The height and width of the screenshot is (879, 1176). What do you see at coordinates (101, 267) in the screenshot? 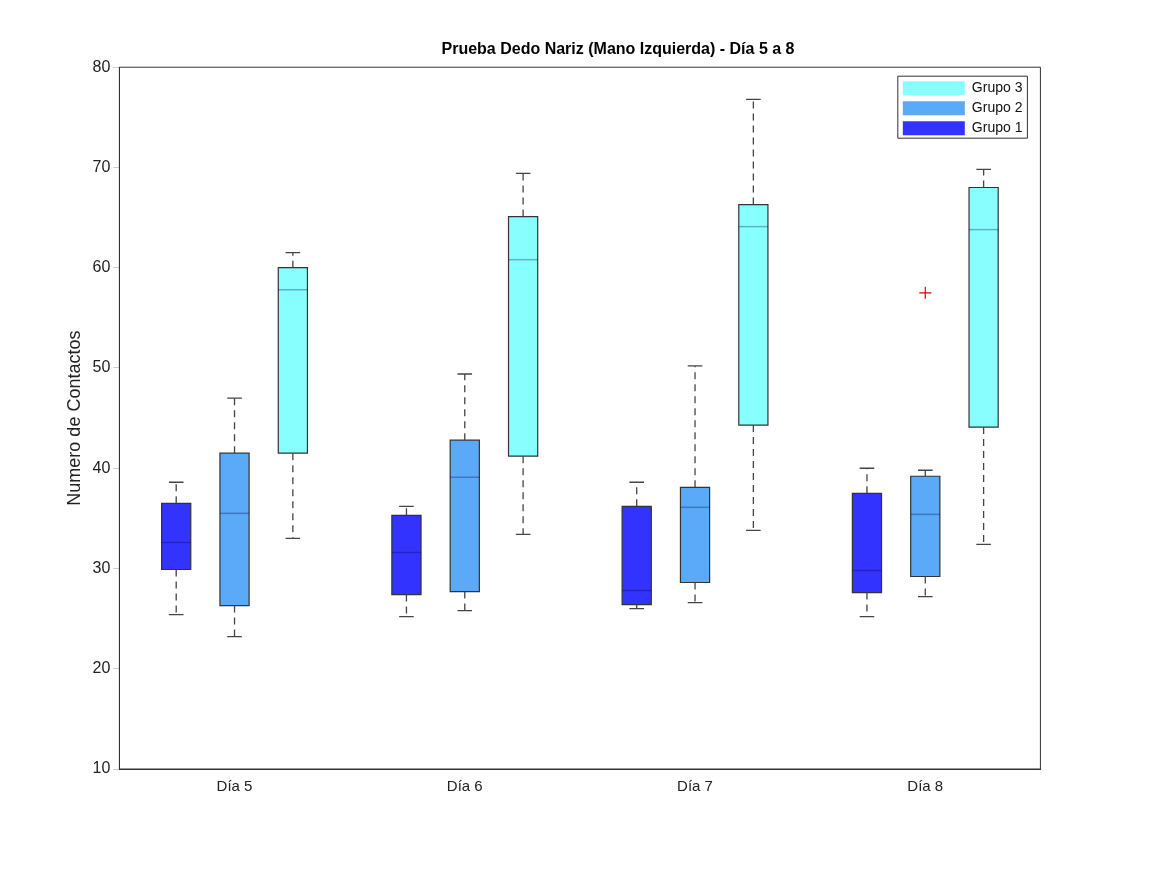
I see `y-tick-label: 60` at bounding box center [101, 267].